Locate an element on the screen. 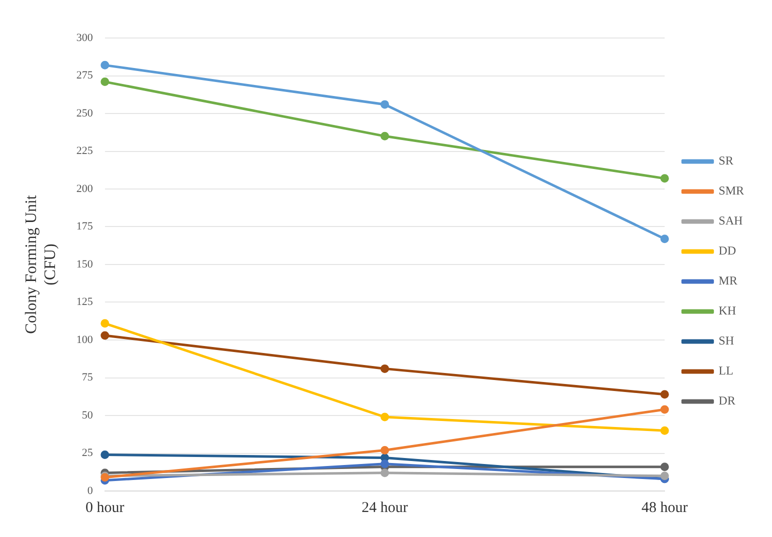 The image size is (772, 537). y-tick-label: 75 is located at coordinates (88, 378).